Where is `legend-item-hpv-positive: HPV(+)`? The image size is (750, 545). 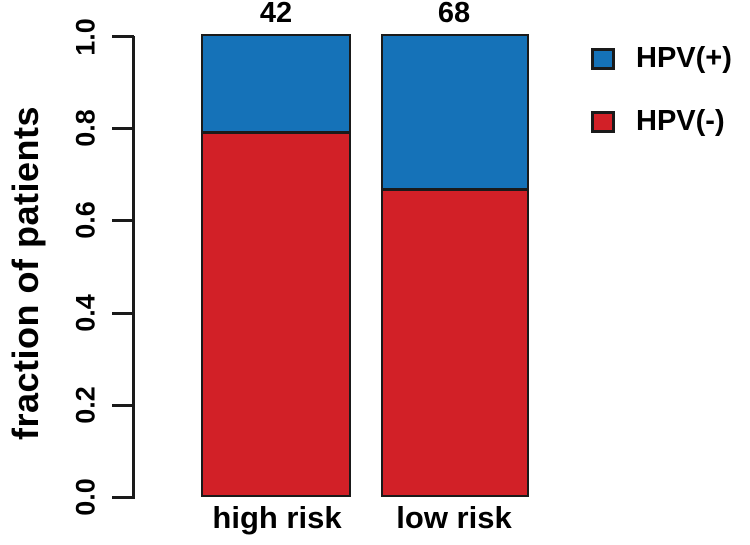
legend-item-hpv-positive: HPV(+) is located at coordinates (661, 58).